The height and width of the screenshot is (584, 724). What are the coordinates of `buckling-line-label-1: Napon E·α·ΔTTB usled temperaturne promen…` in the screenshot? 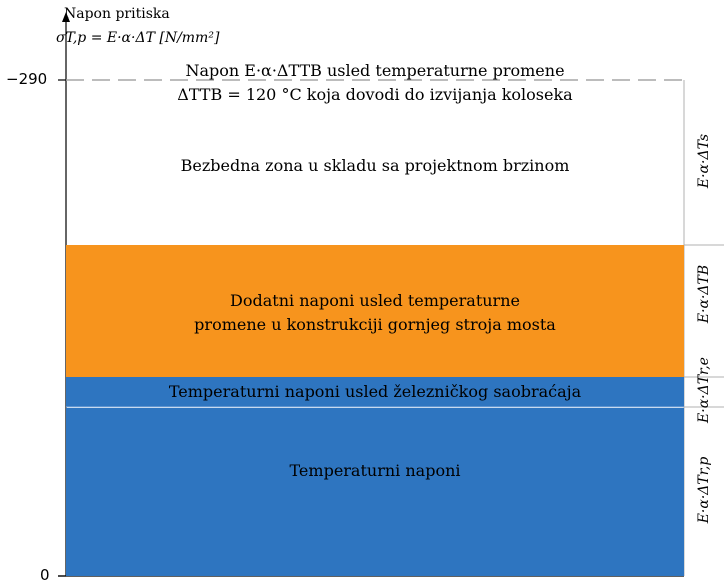 It's located at (375, 70).